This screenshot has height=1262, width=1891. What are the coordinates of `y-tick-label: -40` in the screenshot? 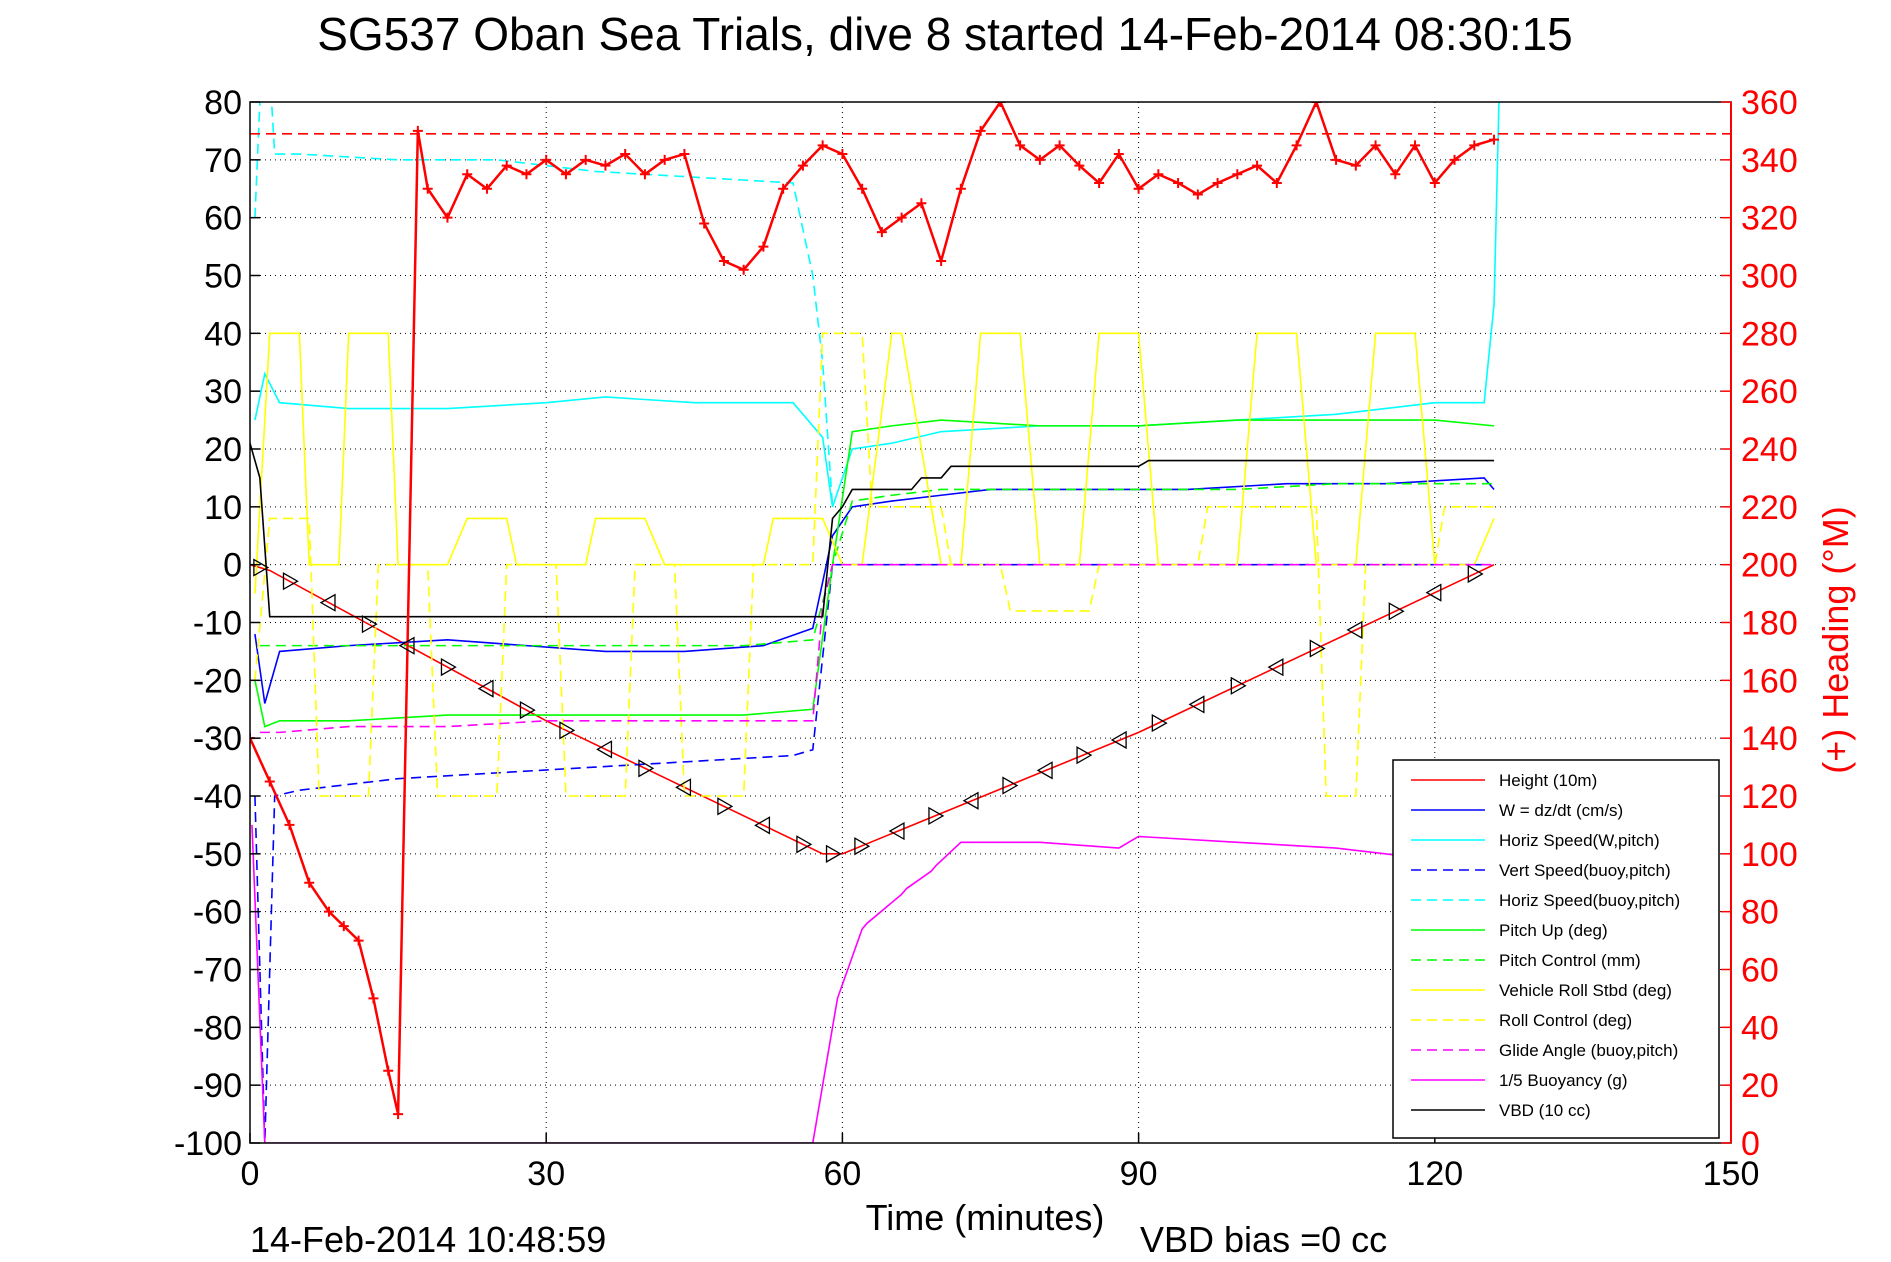 It's located at (217, 797).